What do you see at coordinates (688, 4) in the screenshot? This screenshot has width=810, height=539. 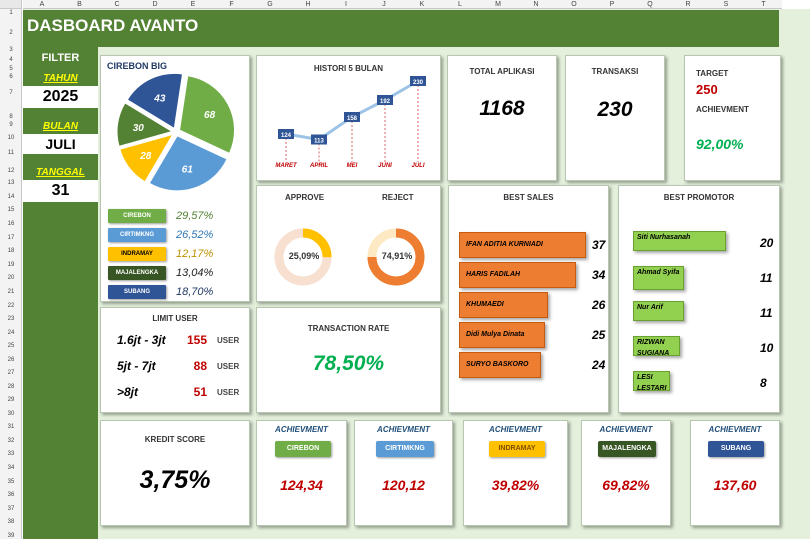 I see `column-header-r: R` at bounding box center [688, 4].